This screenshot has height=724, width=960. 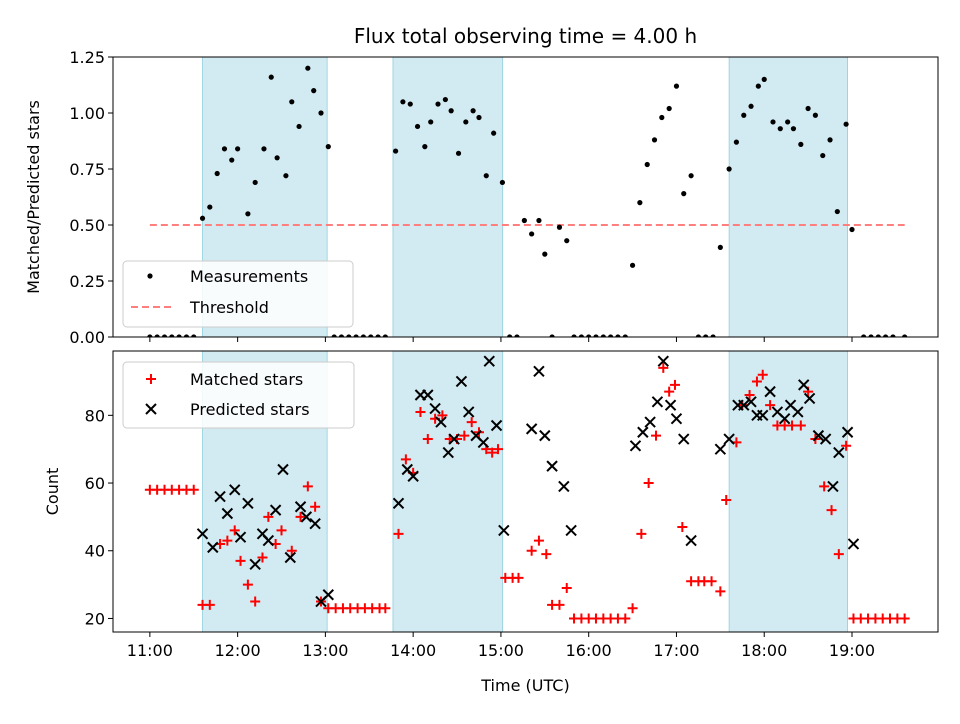 I want to click on panel1-ytick-label: 0.00, so click(x=87, y=337).